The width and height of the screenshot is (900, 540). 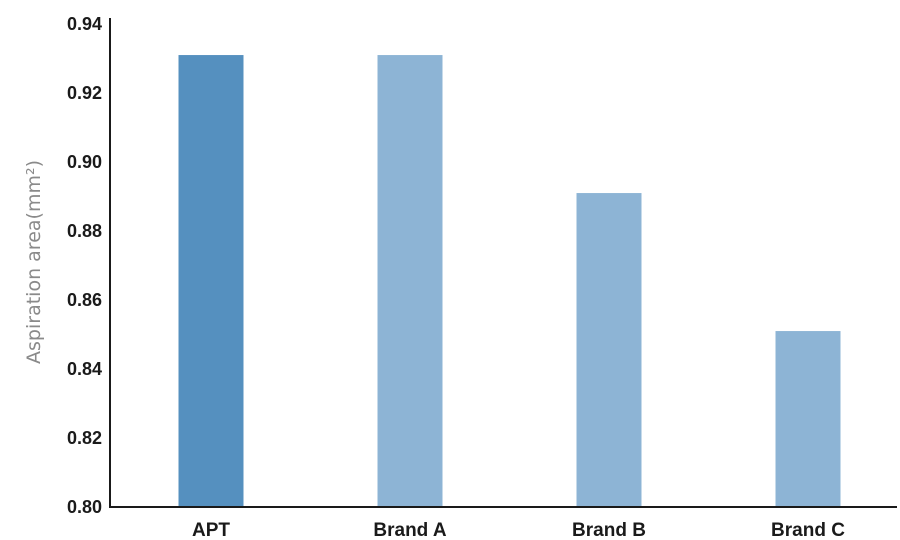 What do you see at coordinates (410, 281) in the screenshot?
I see `bar-brand-a` at bounding box center [410, 281].